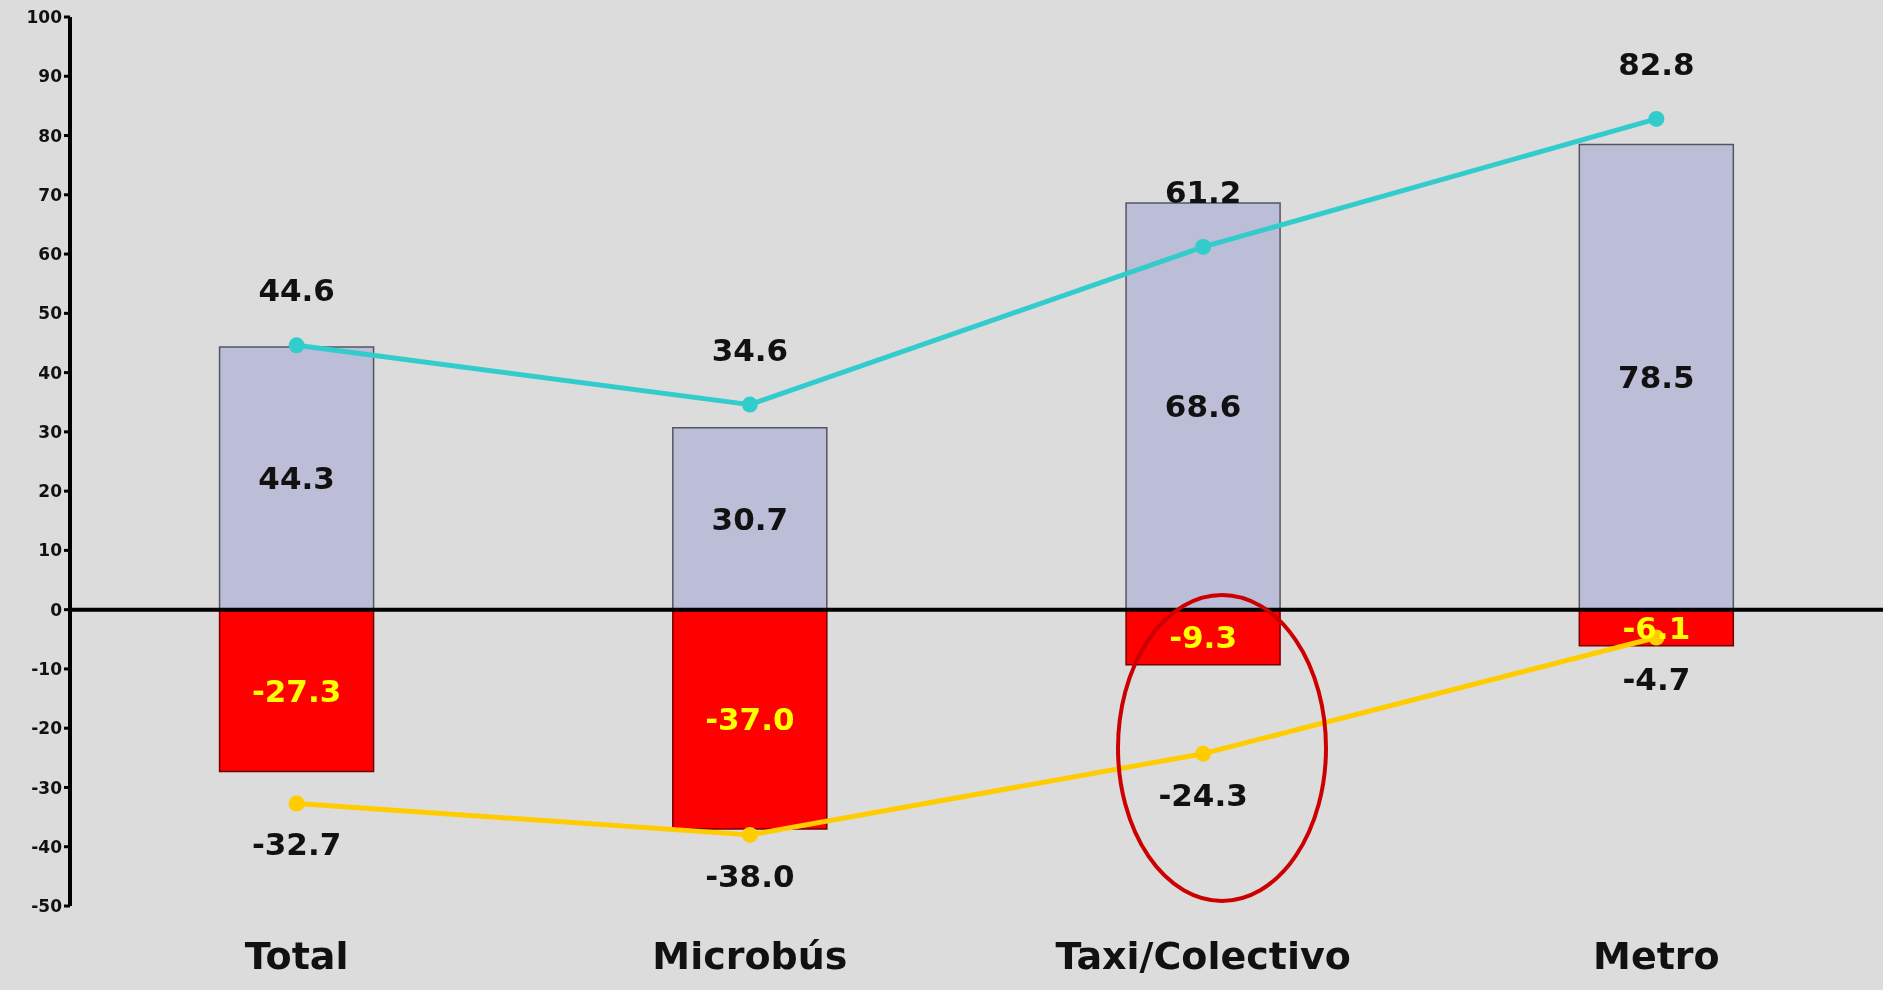 This screenshot has width=1883, height=990. Describe the element at coordinates (1656, 627) in the screenshot. I see `data-label: -6.1` at that location.